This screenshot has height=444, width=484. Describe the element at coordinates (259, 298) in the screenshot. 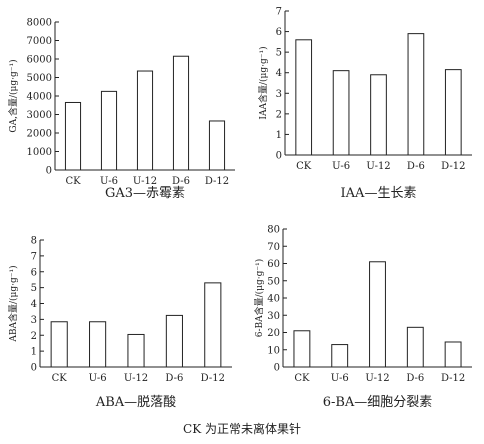

I see `y-axis-label: 6-BA含量/(μg·g⁻¹)` at that location.